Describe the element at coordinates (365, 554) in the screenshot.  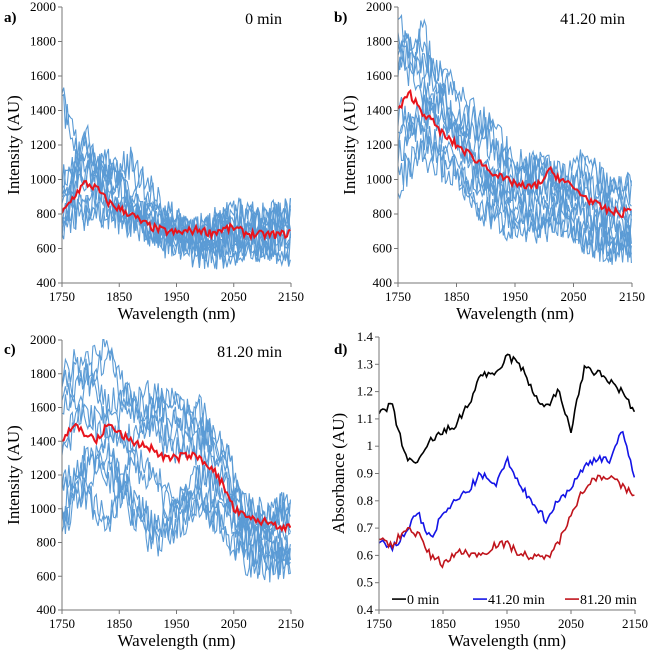
I see `y-tick-label: 0.6` at that location.